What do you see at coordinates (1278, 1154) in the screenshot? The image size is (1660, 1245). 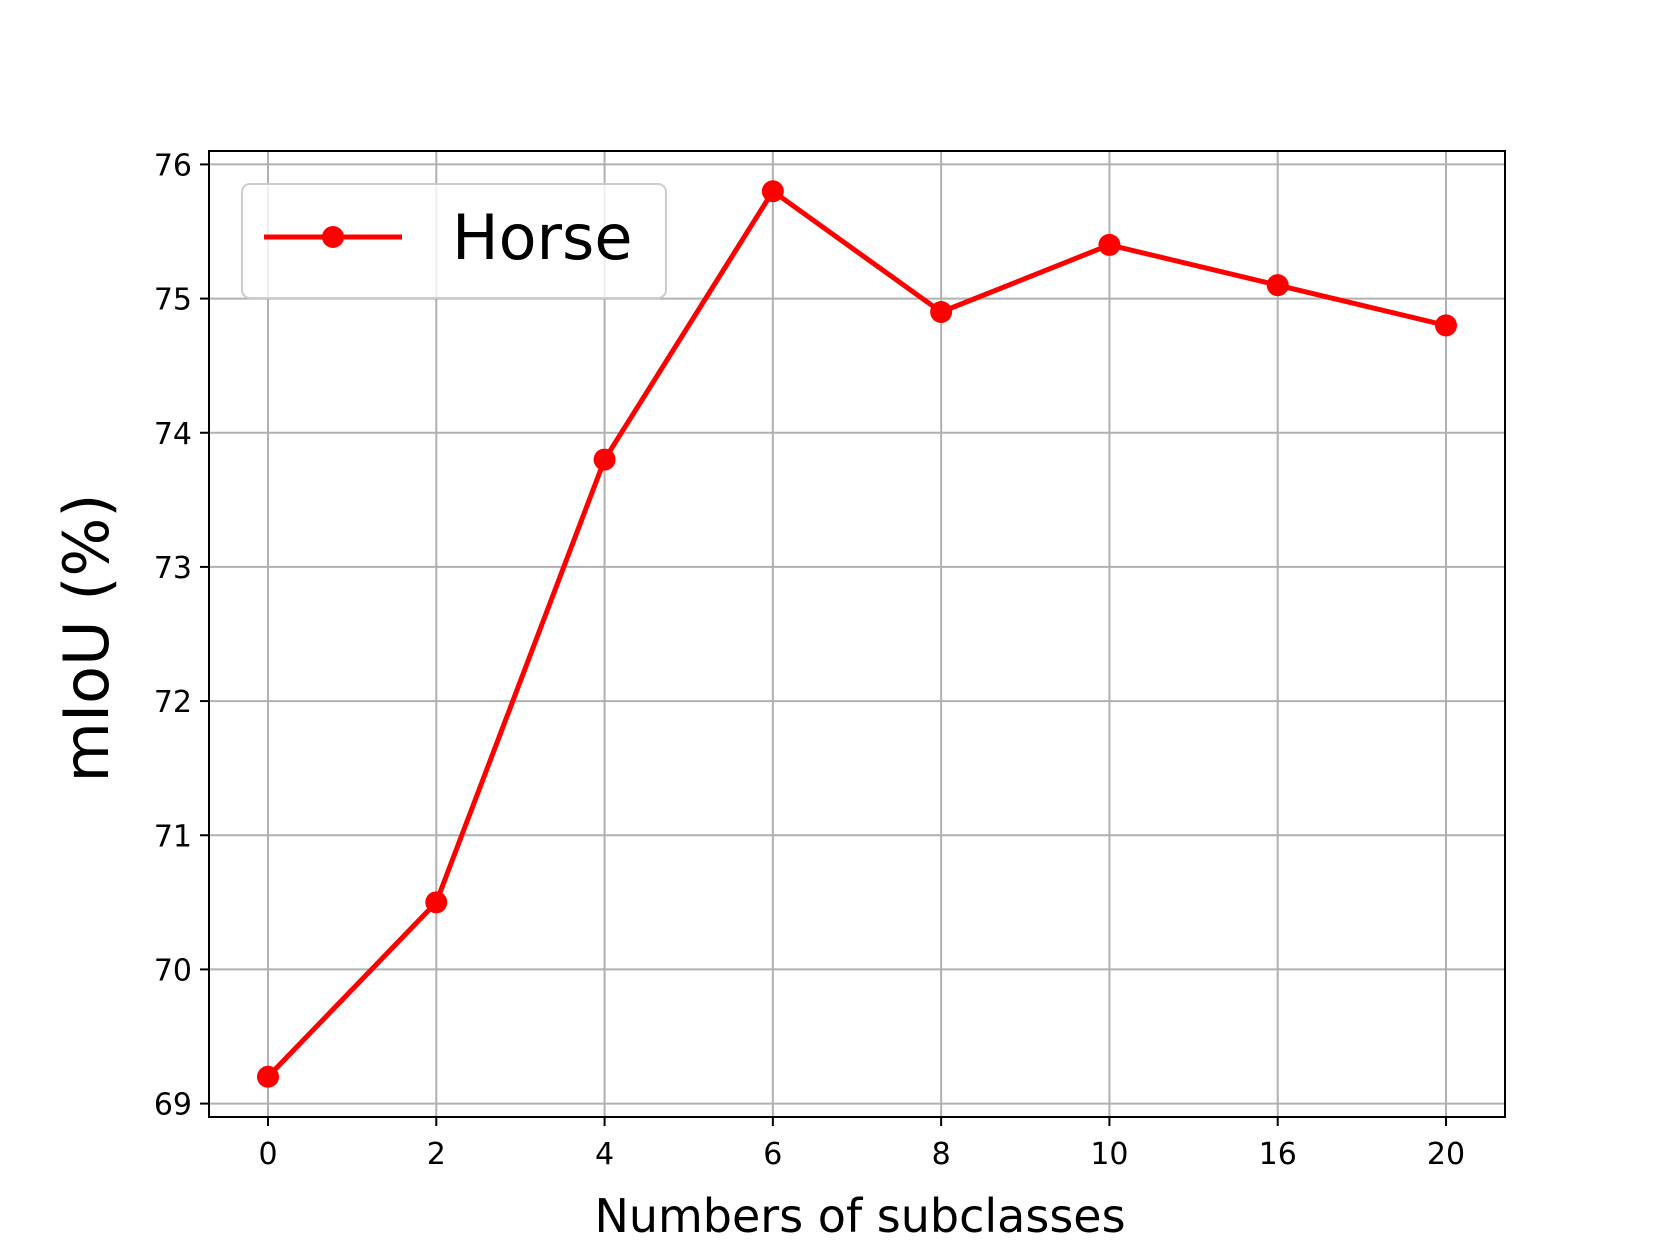 I see `x-tick-label-16: 16` at bounding box center [1278, 1154].